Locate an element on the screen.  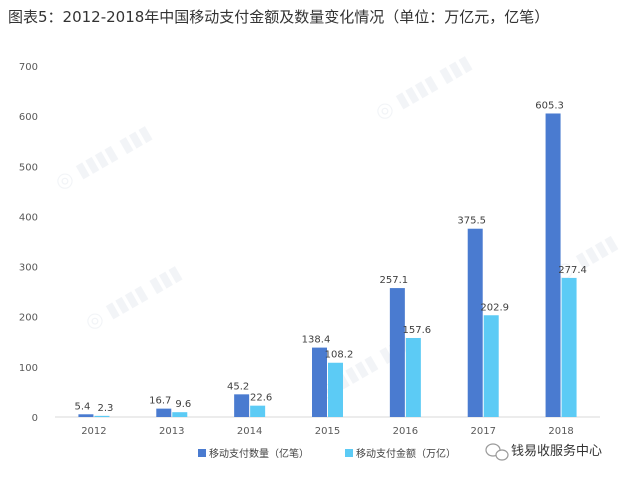
y-tick-label: 0 is located at coordinates (35, 418).